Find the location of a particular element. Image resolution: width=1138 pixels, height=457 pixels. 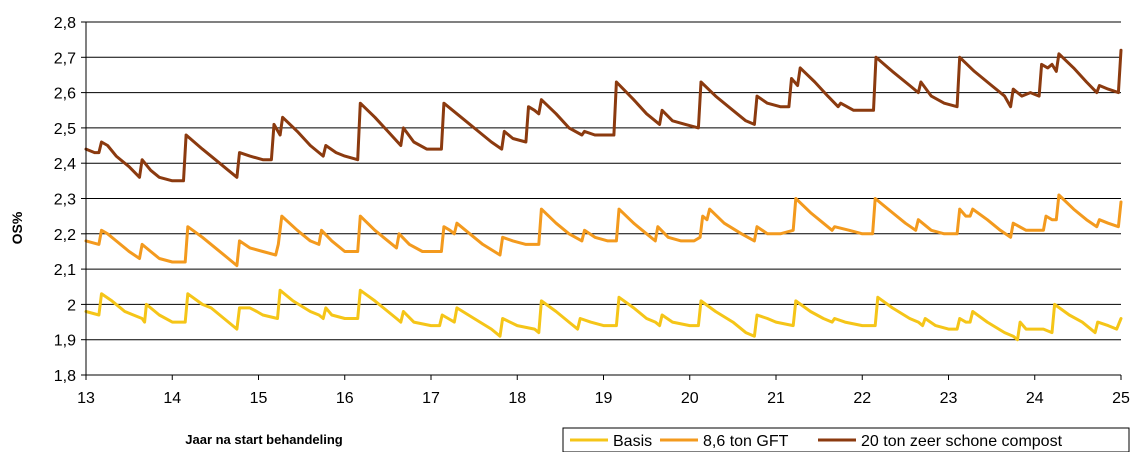

x-tick-label: 22 is located at coordinates (862, 398).